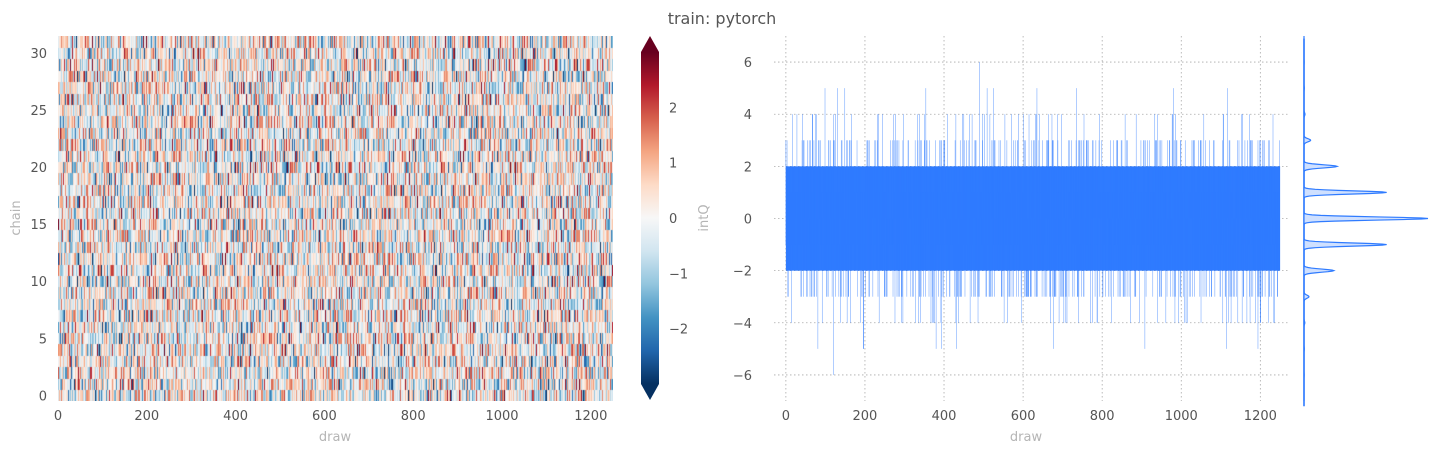  Describe the element at coordinates (742, 324) in the screenshot. I see `trace-ytick-label: −4` at that location.